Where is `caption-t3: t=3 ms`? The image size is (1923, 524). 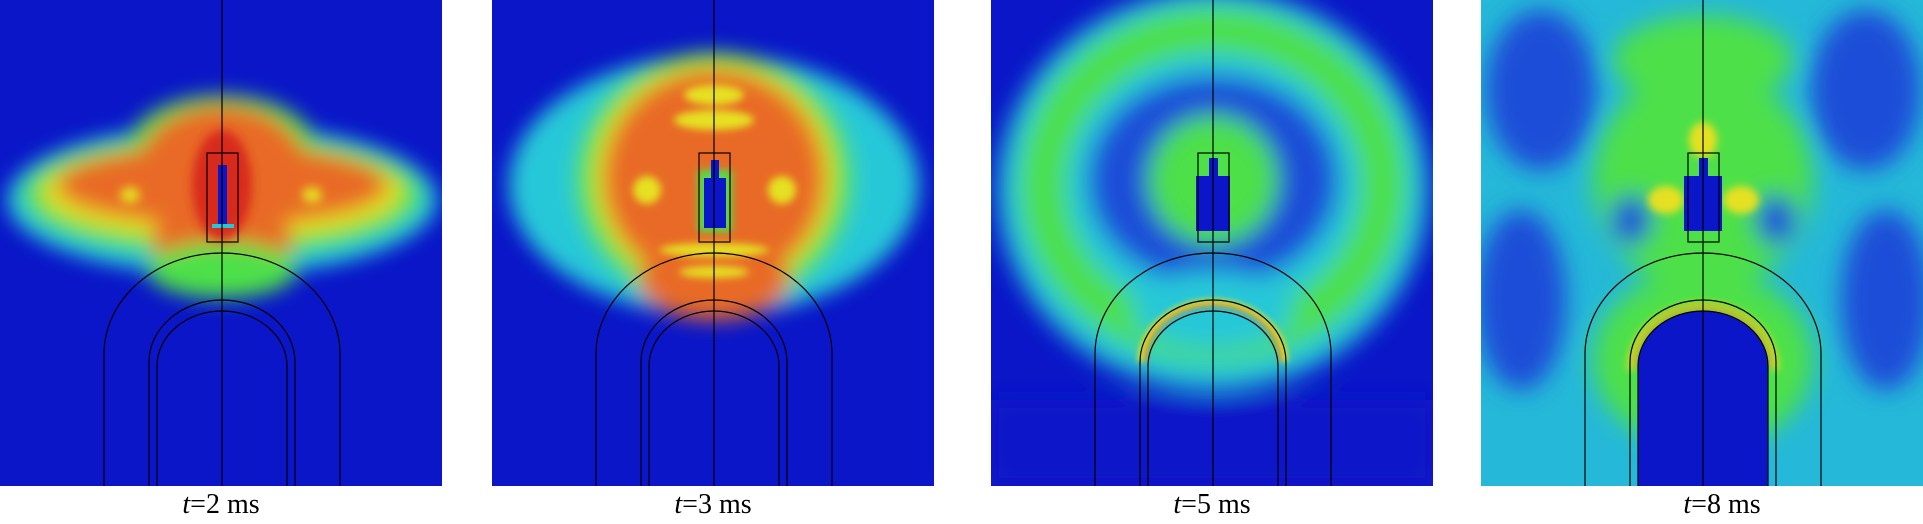 caption-t3: t=3 ms is located at coordinates (713, 505).